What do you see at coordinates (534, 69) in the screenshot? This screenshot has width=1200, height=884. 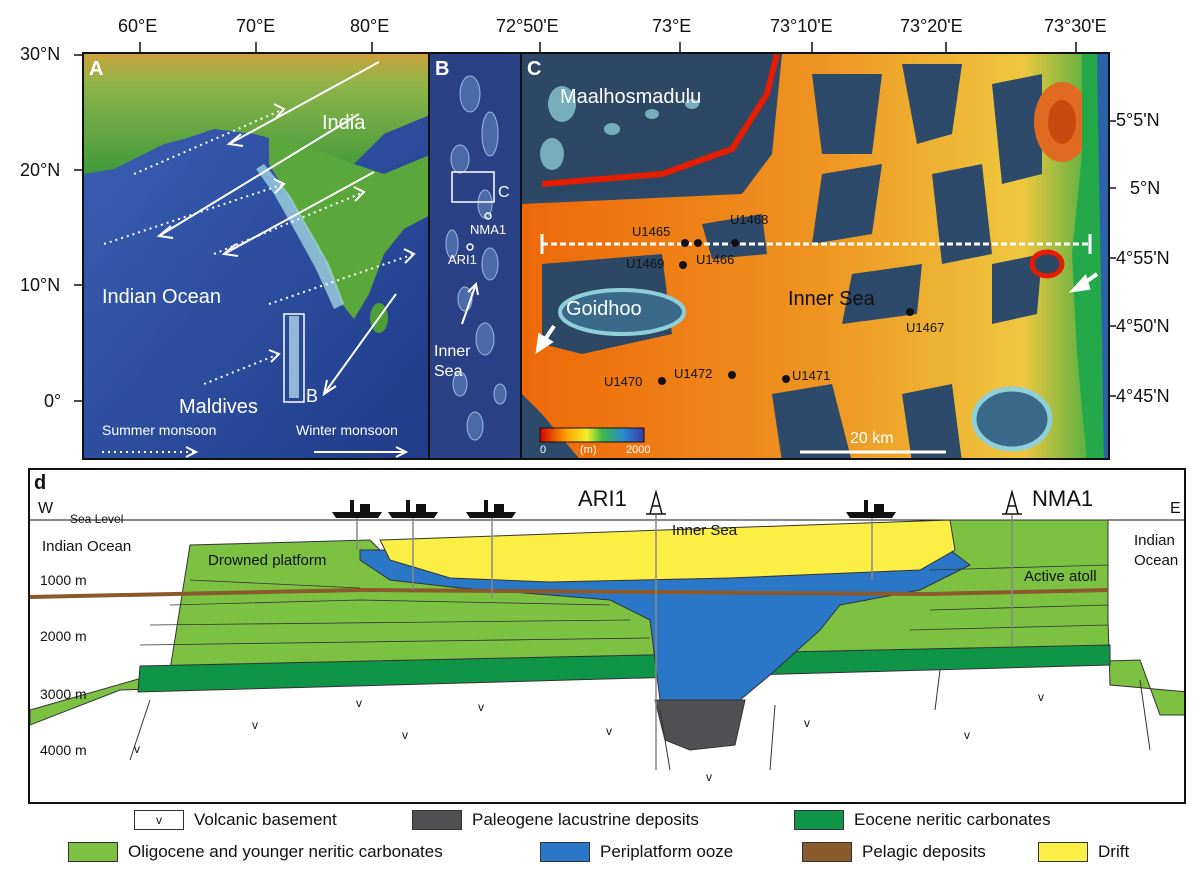 I see `panel-c-label: C` at bounding box center [534, 69].